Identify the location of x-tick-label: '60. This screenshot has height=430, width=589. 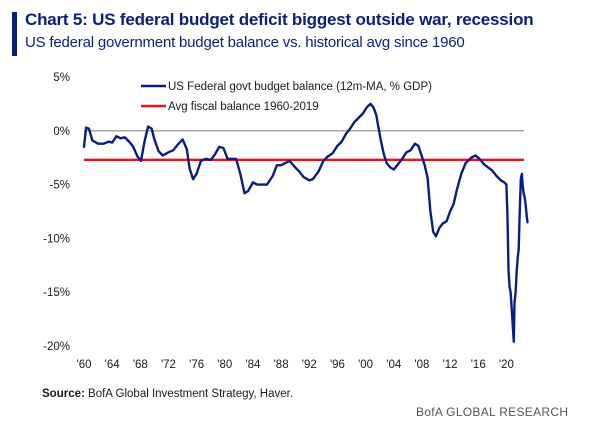
(84, 365).